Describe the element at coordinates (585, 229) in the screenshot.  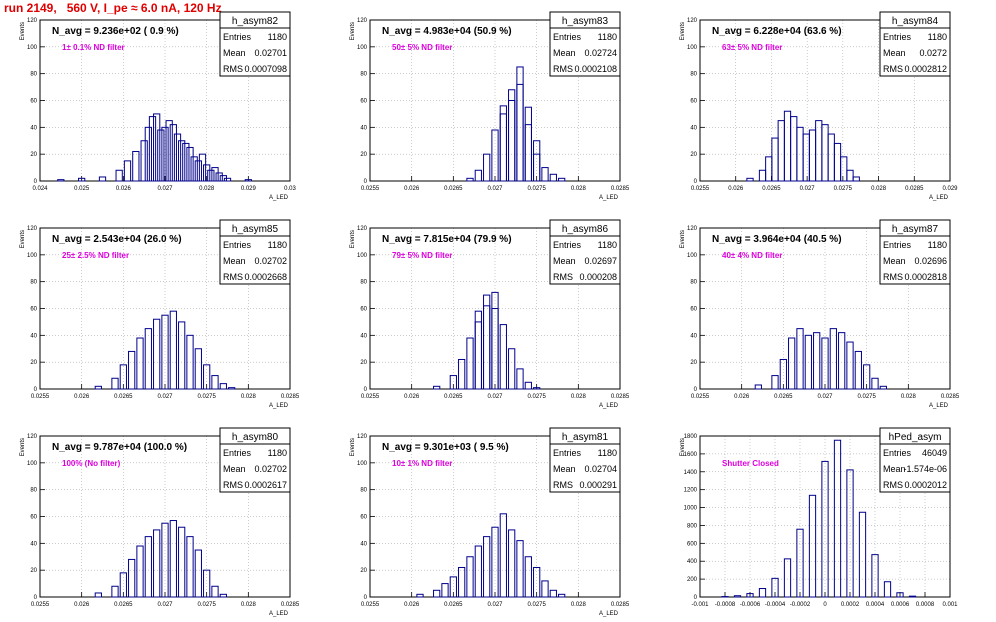
I see `panel-title: h_asym86` at that location.